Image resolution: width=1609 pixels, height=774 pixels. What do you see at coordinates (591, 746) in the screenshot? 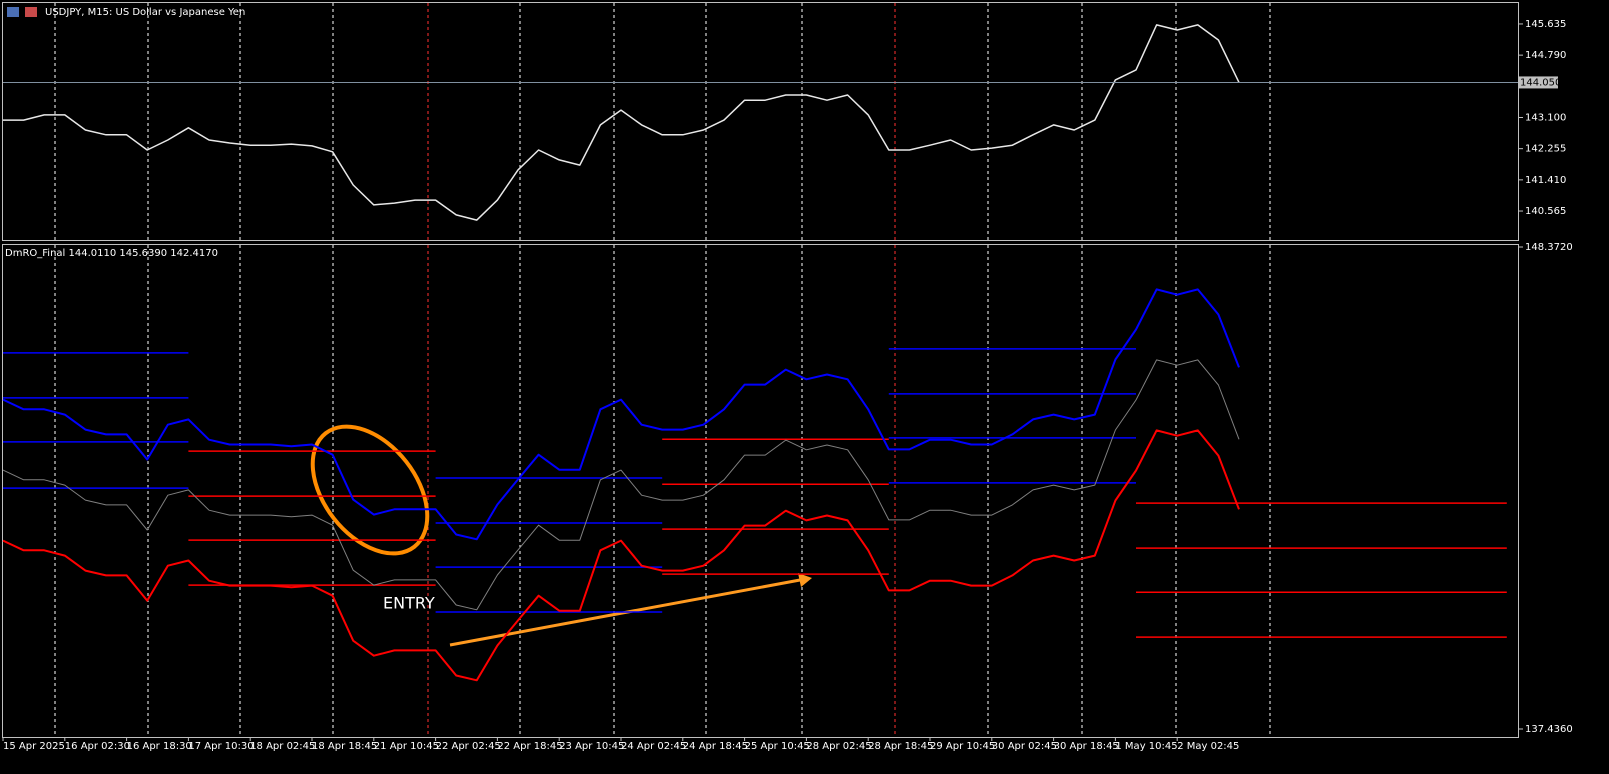
I see `x-tick-label: 23 Apr 10:45` at bounding box center [591, 746].